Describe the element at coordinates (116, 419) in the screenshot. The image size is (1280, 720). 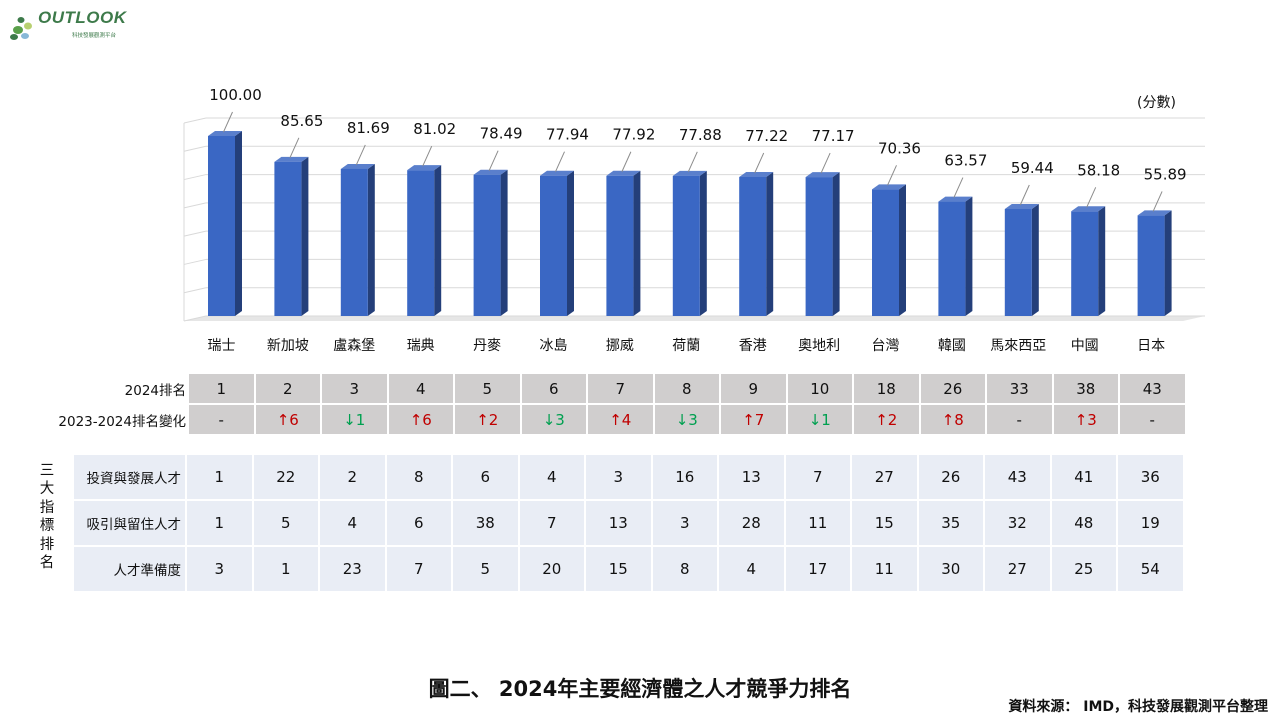
I see `change-row-label: 2023-2024排名變化` at that location.